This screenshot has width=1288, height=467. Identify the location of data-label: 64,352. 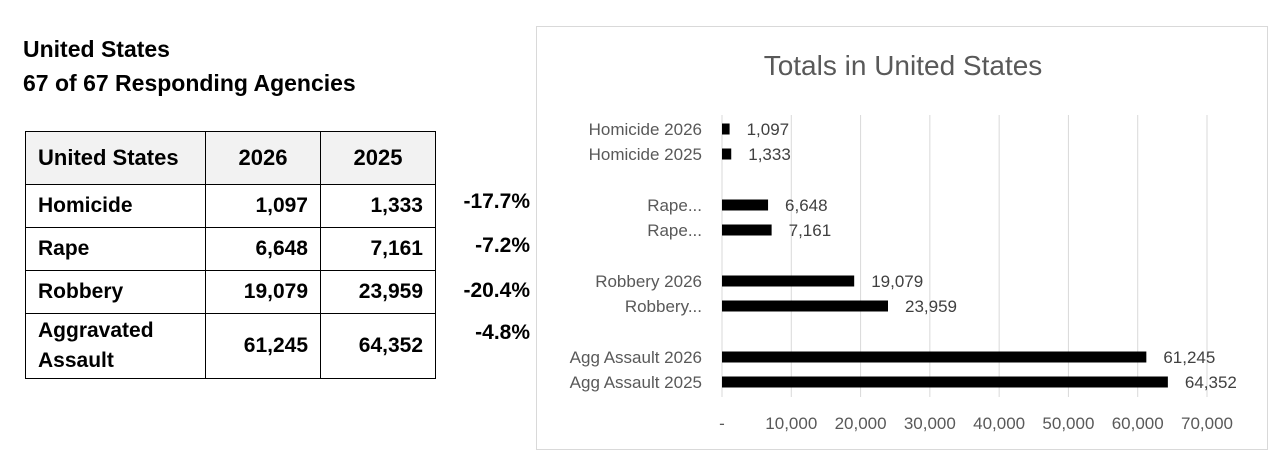
(1211, 382).